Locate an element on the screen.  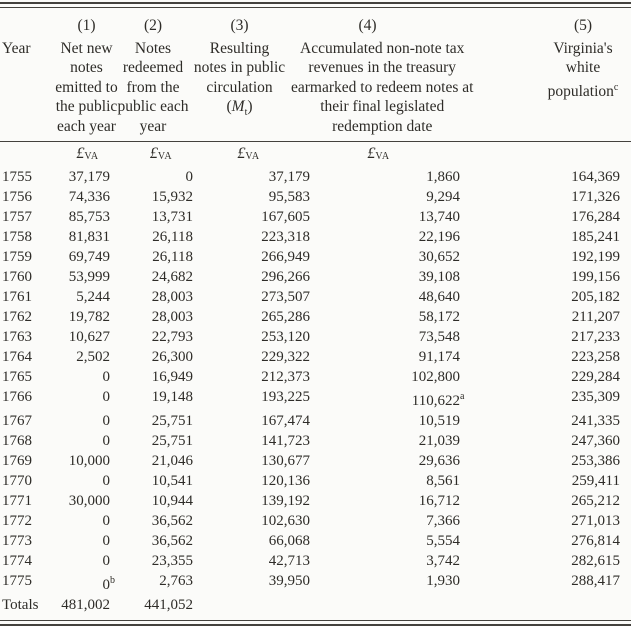
value-cell: 10,000 is located at coordinates (89, 461).